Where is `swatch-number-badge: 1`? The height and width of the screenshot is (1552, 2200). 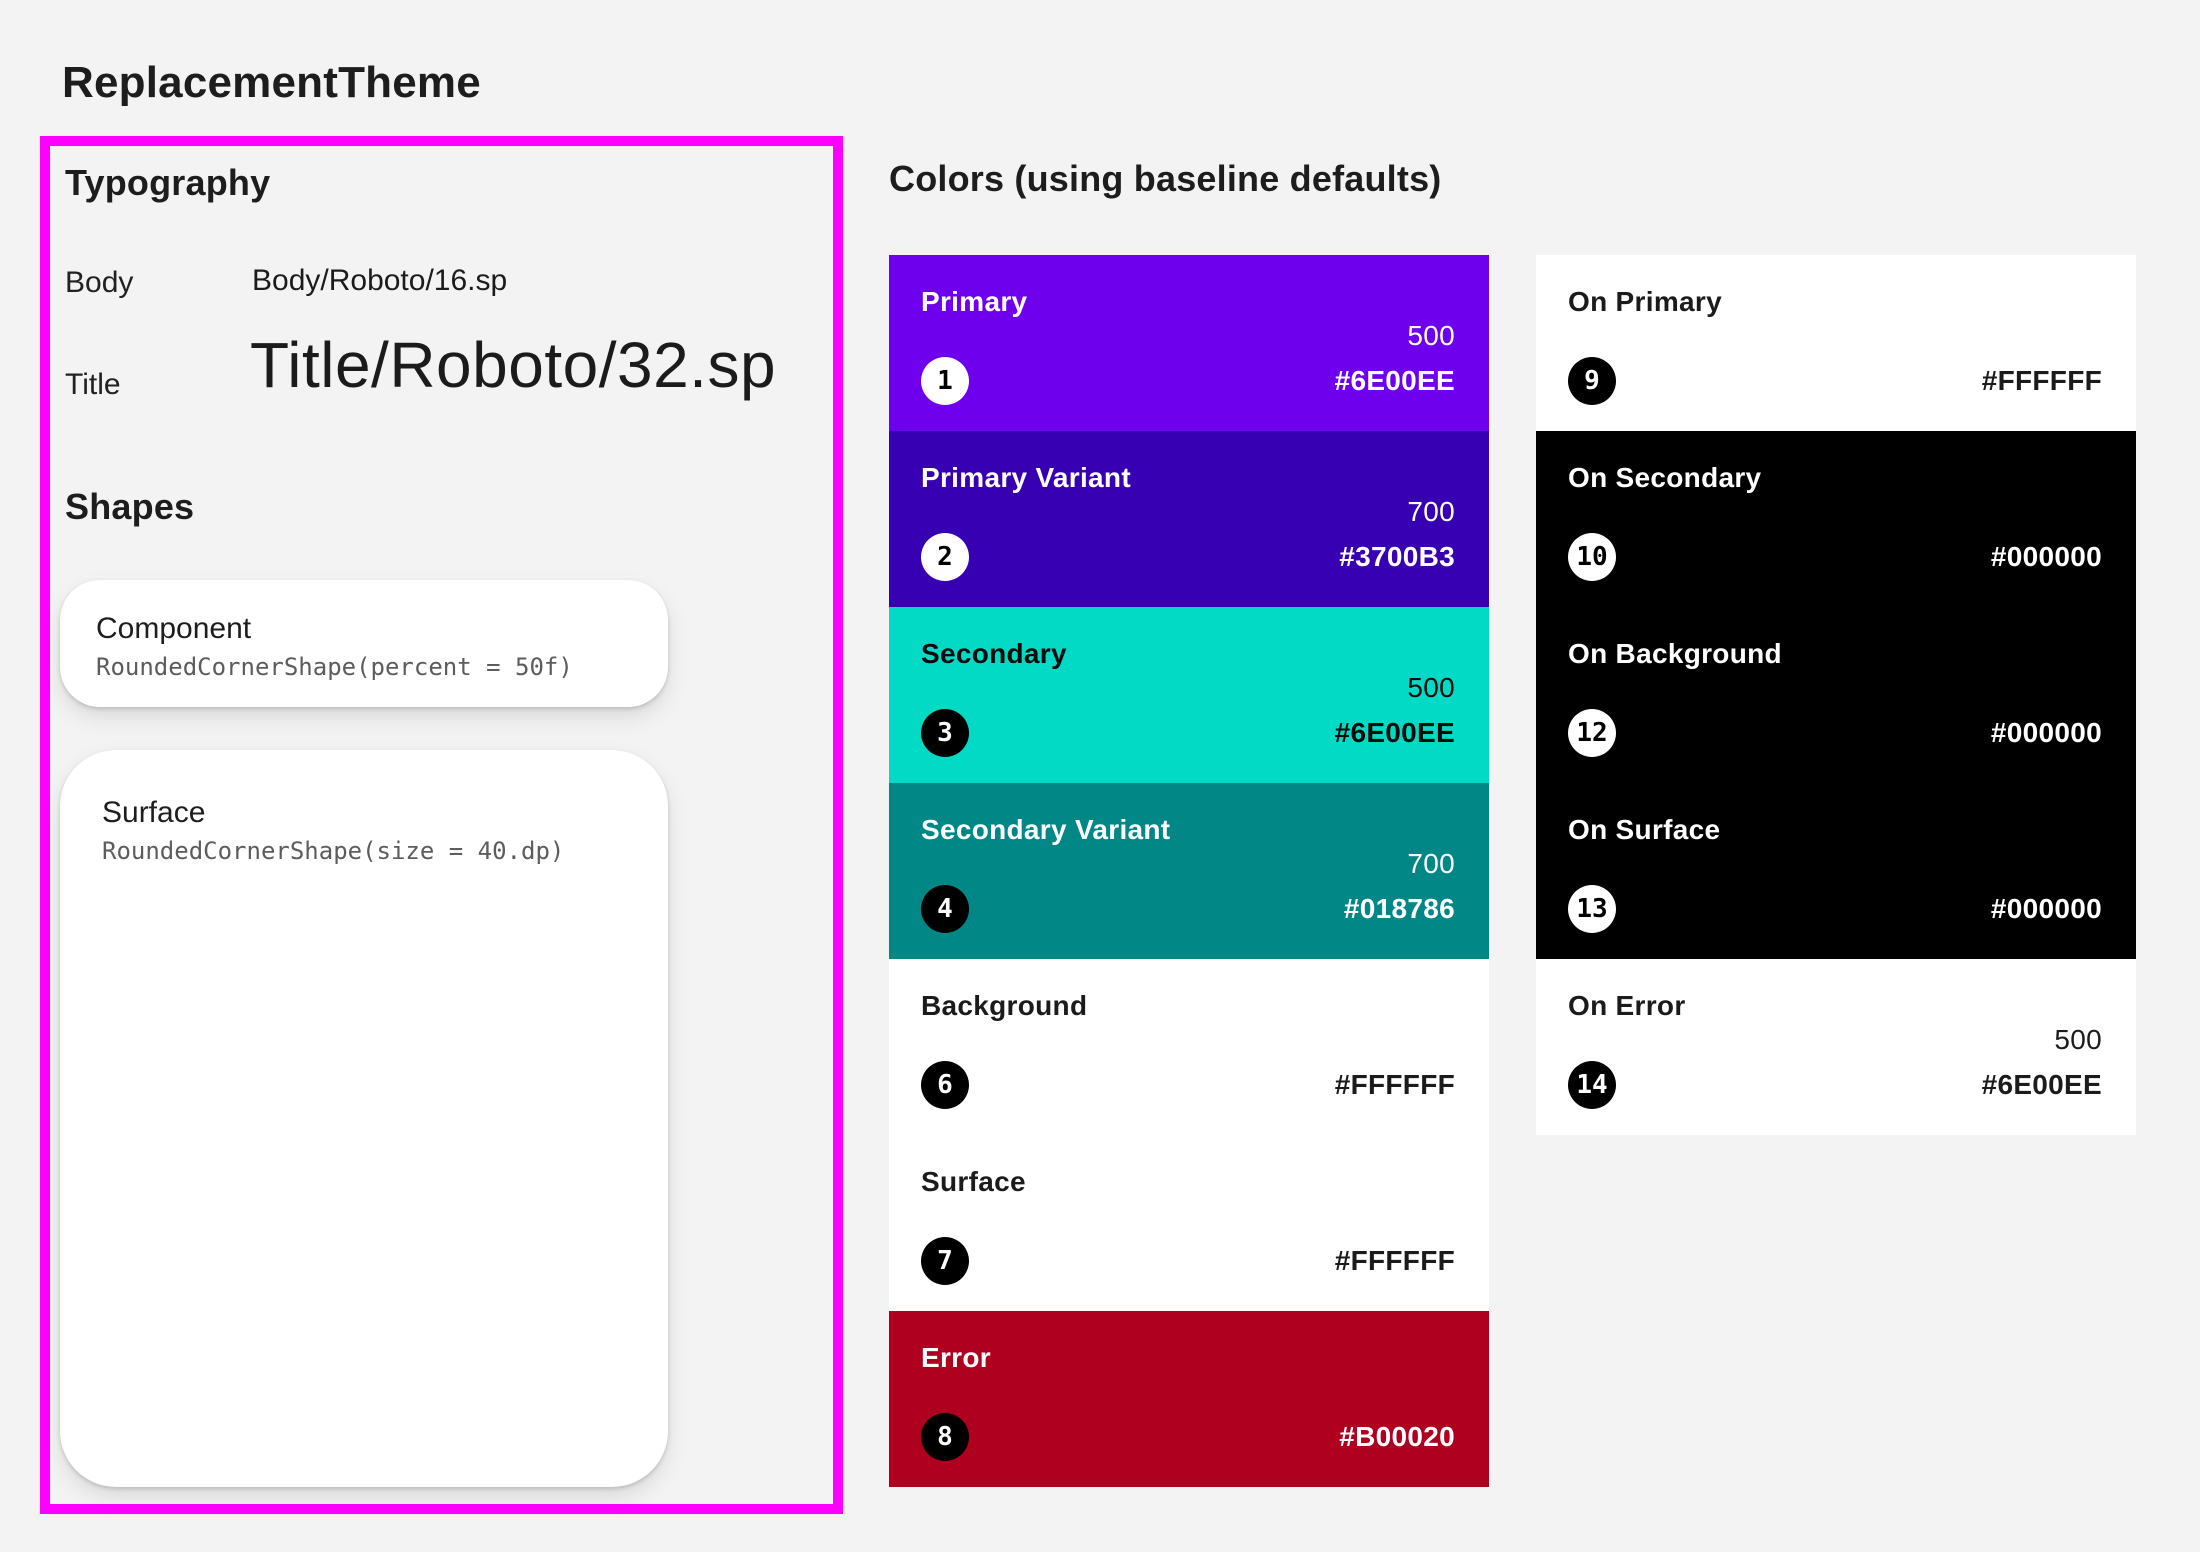 swatch-number-badge: 1 is located at coordinates (945, 381).